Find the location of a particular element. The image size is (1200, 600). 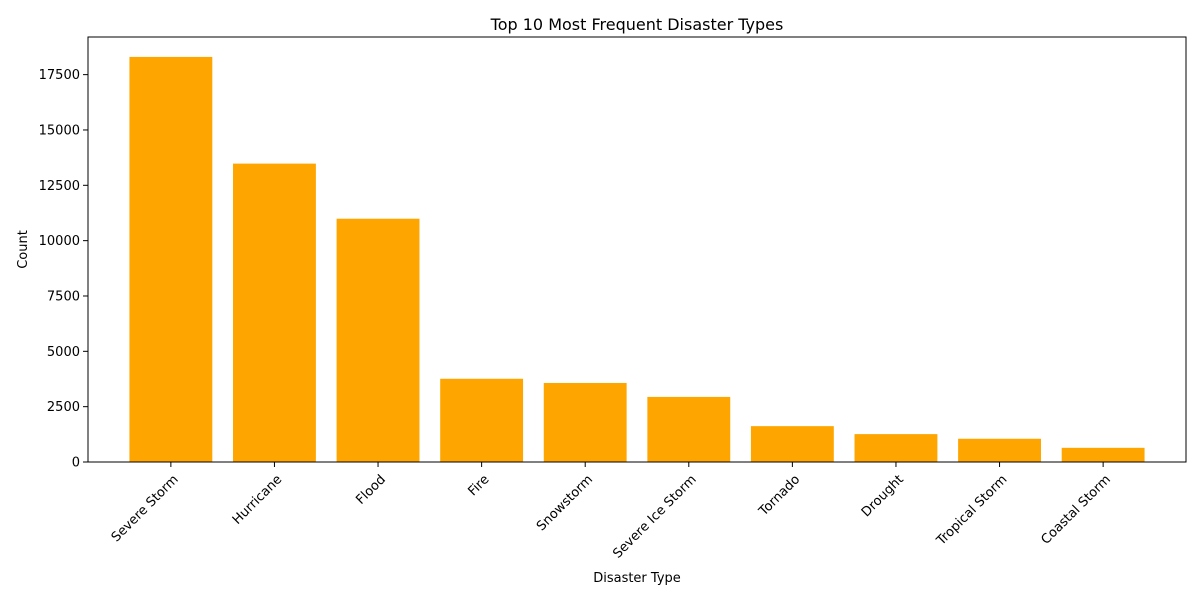

x-tick-label: Flood is located at coordinates (371, 490).